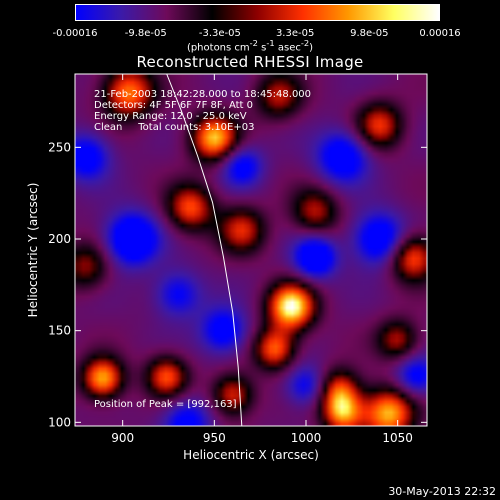  What do you see at coordinates (306, 438) in the screenshot?
I see `x-tick-label: 1000` at bounding box center [306, 438].